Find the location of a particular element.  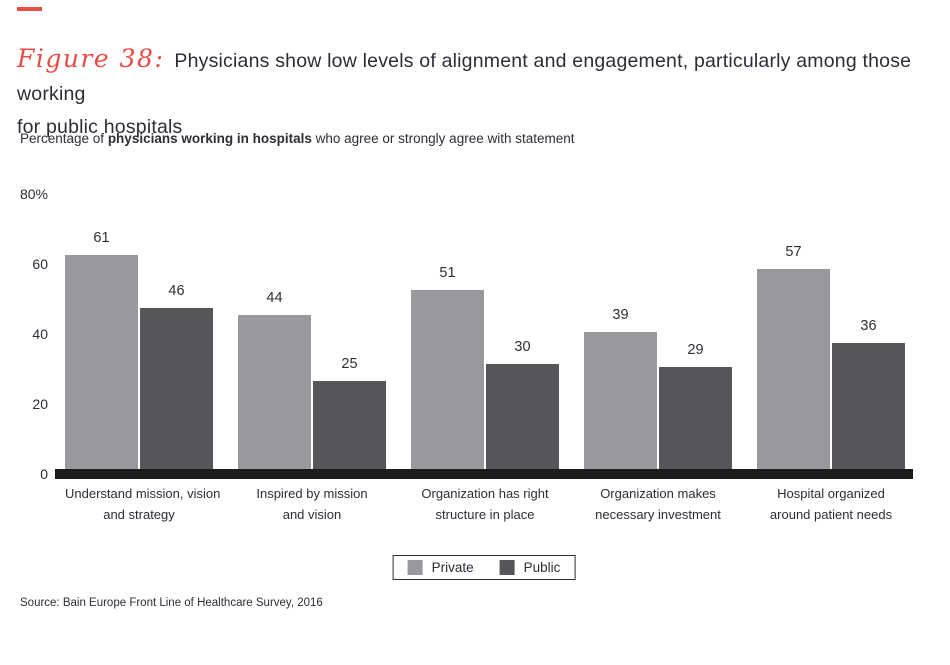

category-label-line: around patient needs is located at coordinates (831, 514).